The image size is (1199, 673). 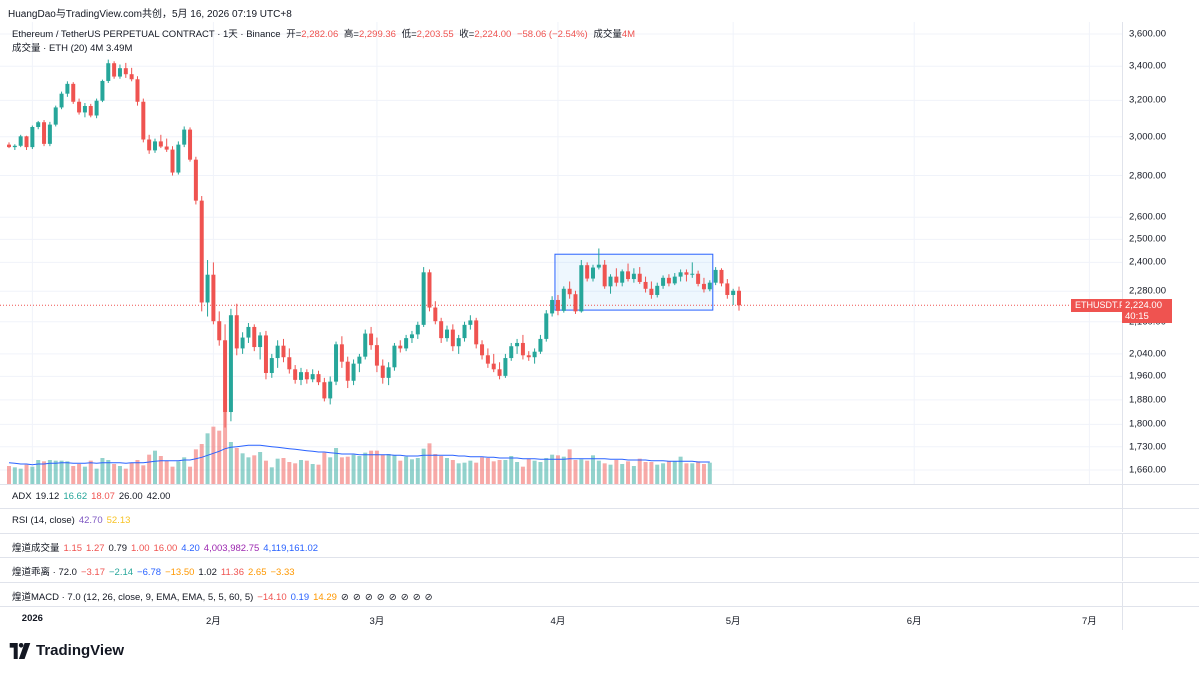 I want to click on volume-legend-label: 成交量 · ETH (20), so click(x=50, y=48).